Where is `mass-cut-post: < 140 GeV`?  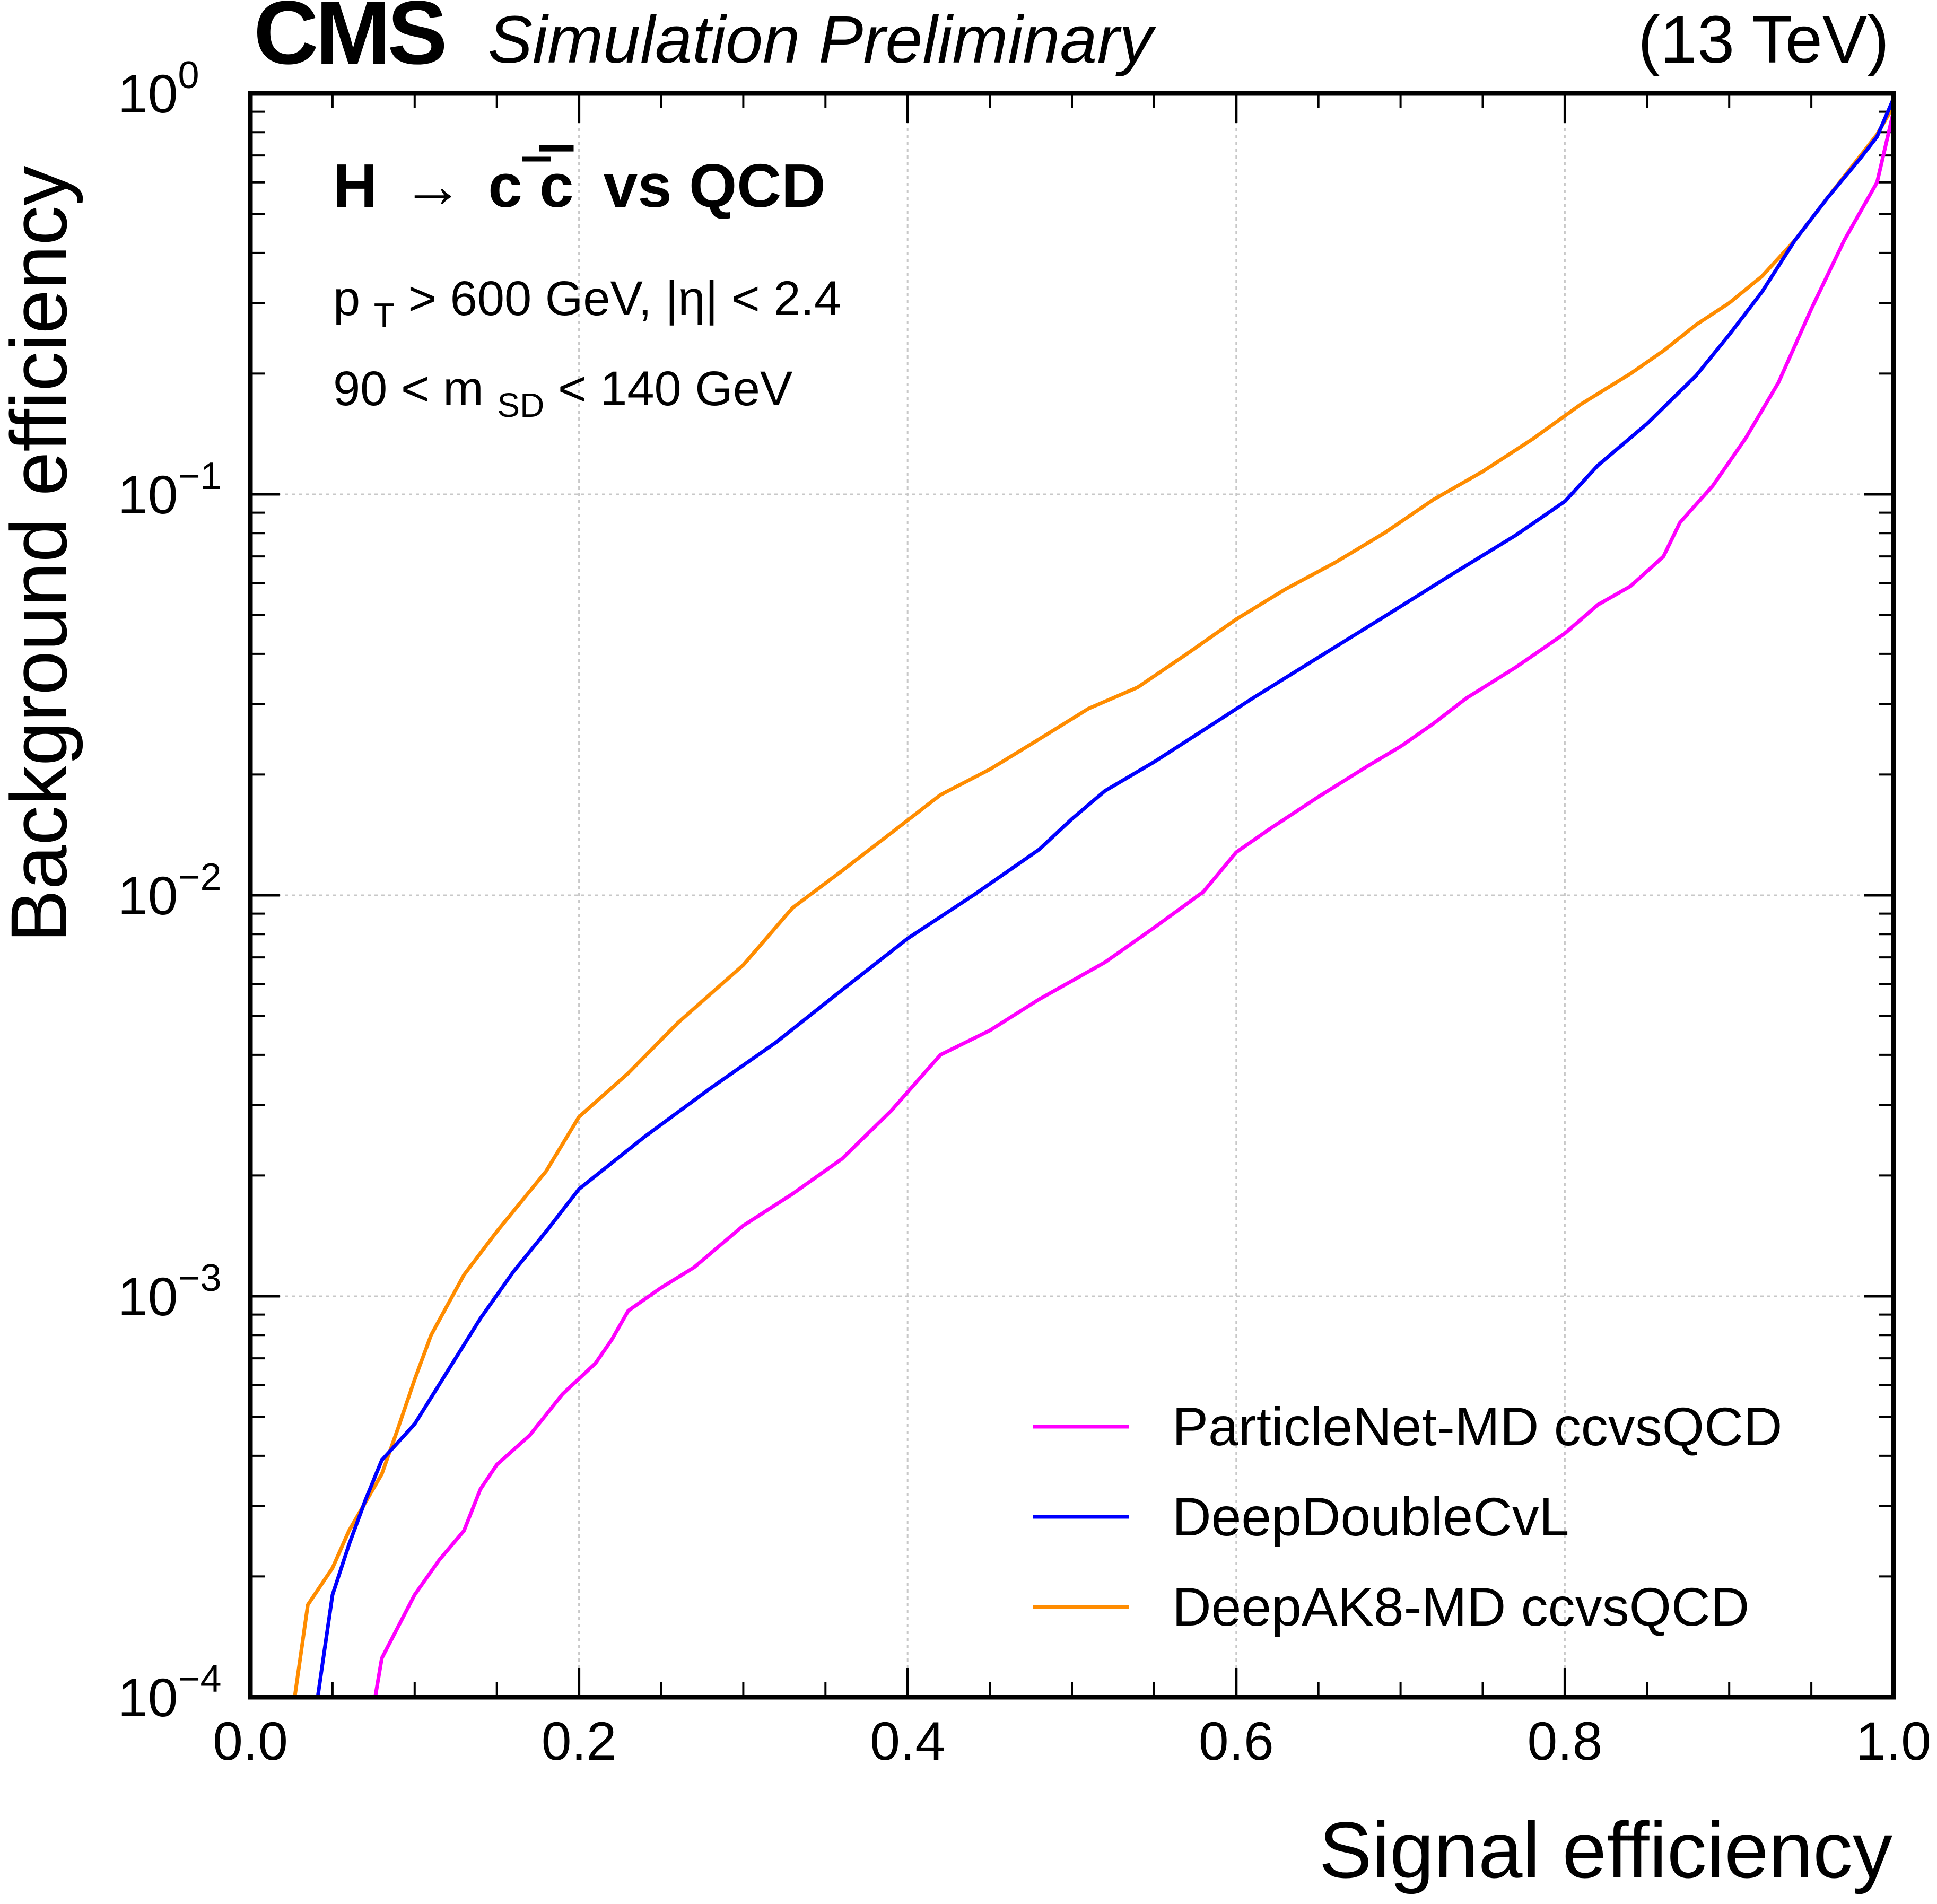 mass-cut-post: < 140 GeV is located at coordinates (675, 389).